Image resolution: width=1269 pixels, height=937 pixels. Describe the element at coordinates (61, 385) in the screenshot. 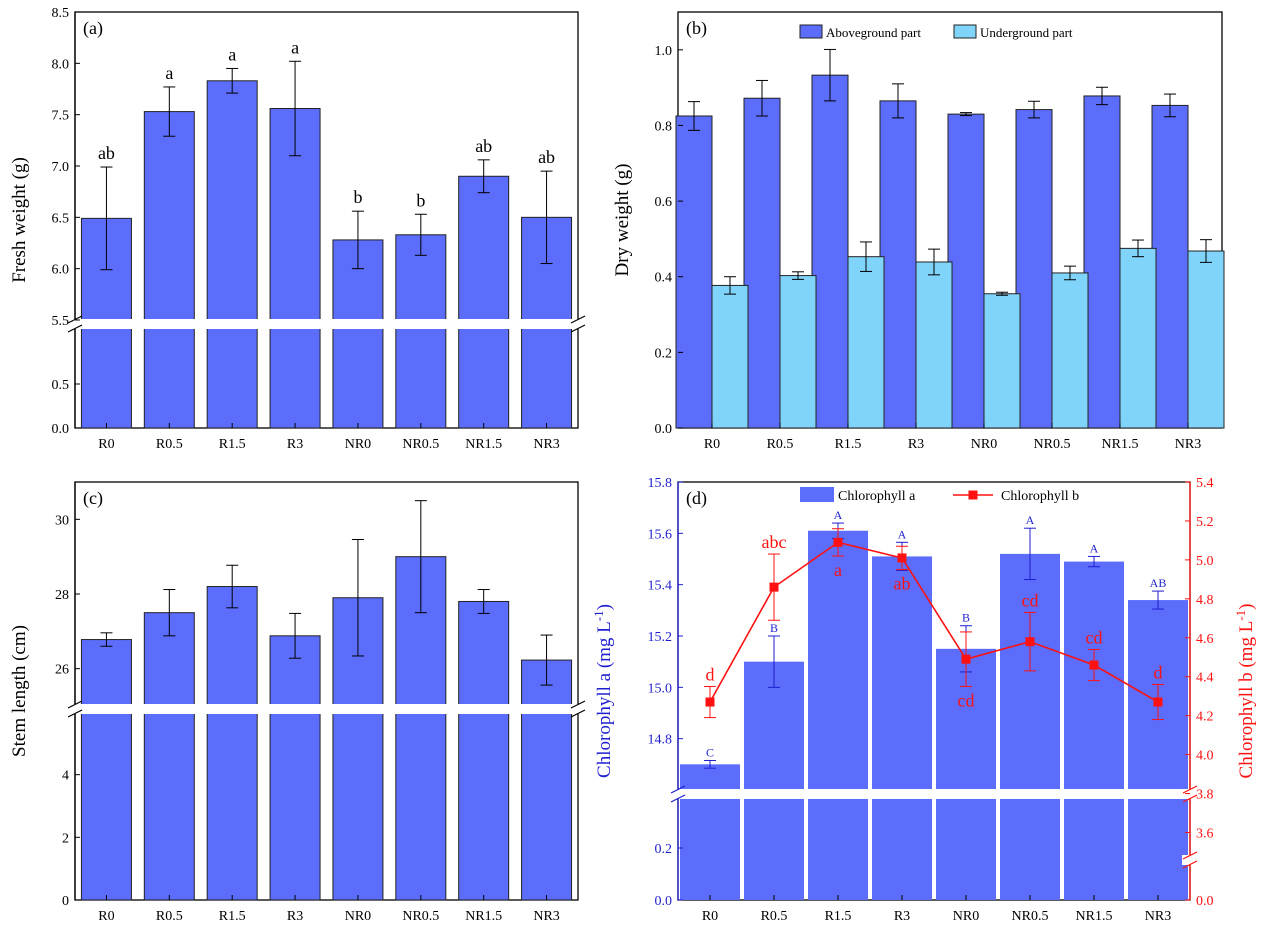

I see `y-tick-label: 0.5` at that location.